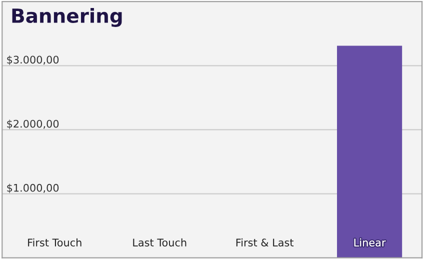  Describe the element at coordinates (265, 242) in the screenshot. I see `x-tick-label: First & Last` at that location.